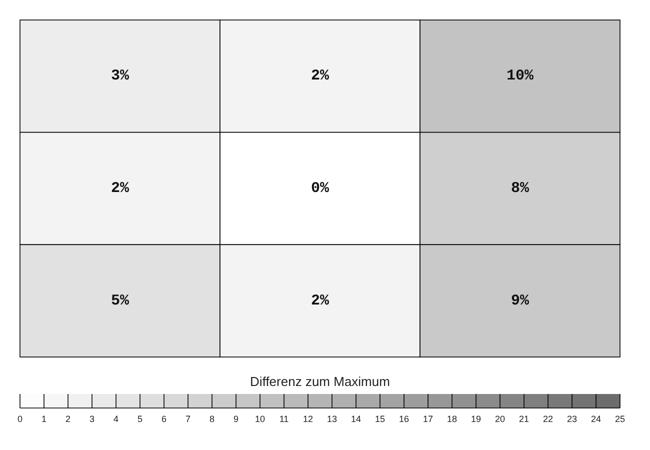 The height and width of the screenshot is (450, 650). I want to click on color-bar-label: 16, so click(404, 419).